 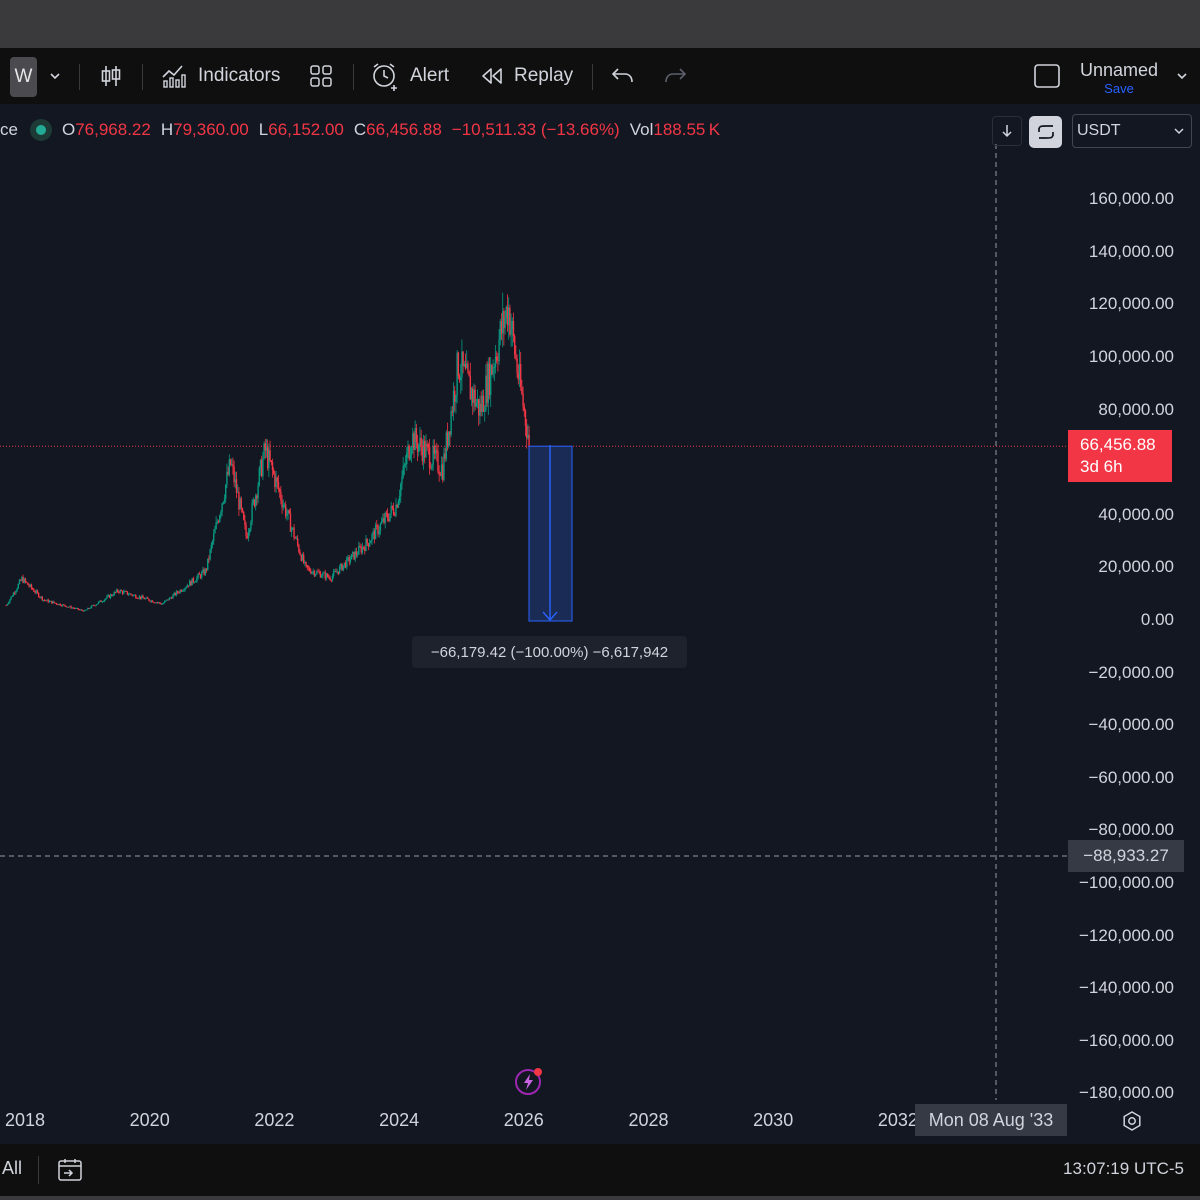 I want to click on replay-button: Replay, so click(x=526, y=76).